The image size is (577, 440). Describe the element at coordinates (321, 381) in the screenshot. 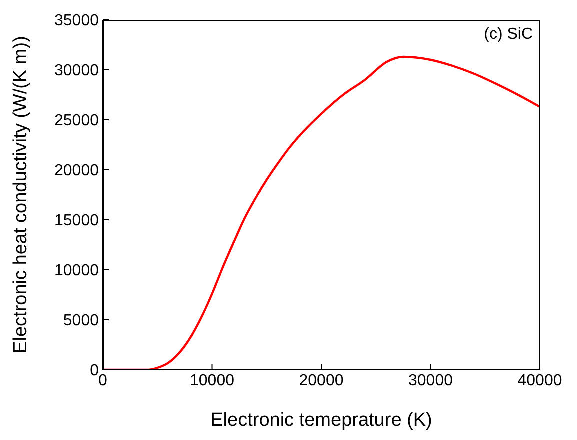

I see `x-tick-label: 20000` at that location.